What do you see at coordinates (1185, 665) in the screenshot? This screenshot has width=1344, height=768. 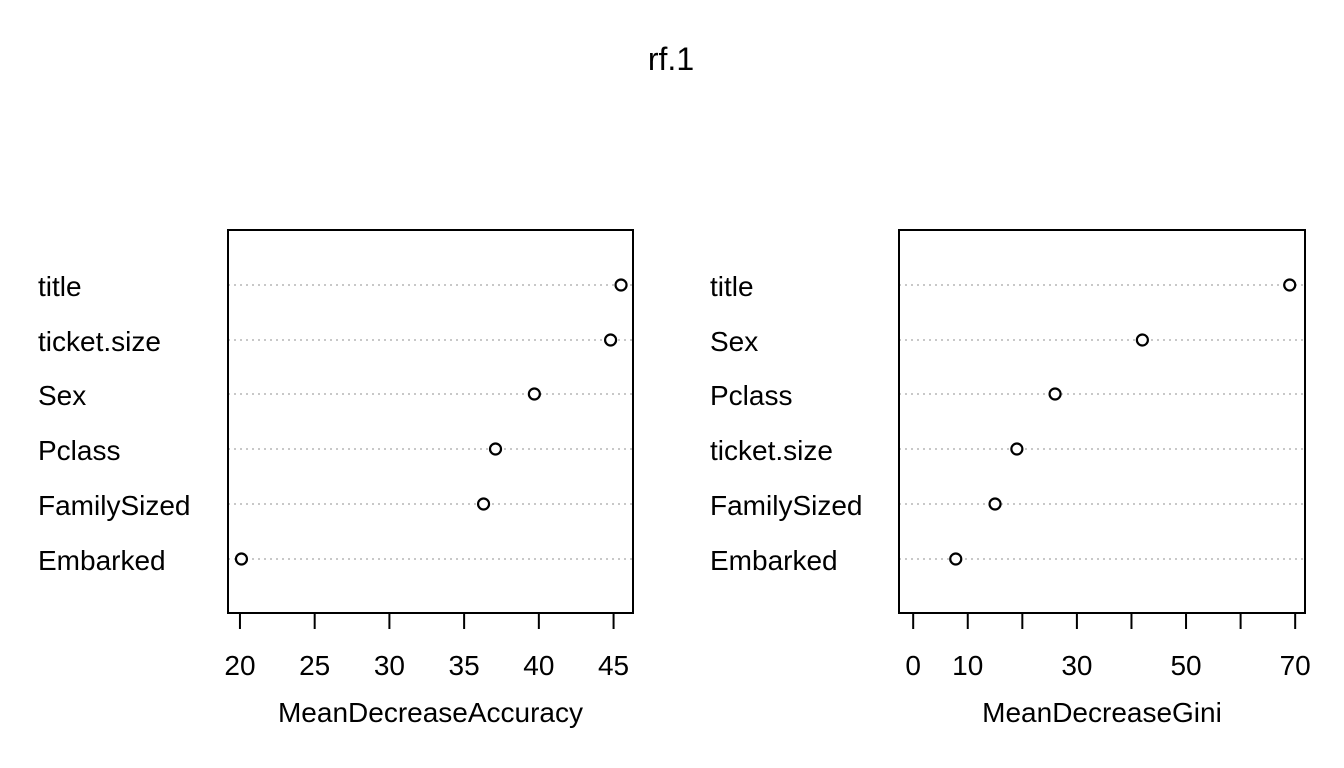 I see `x-tick-label: 50` at bounding box center [1185, 665].